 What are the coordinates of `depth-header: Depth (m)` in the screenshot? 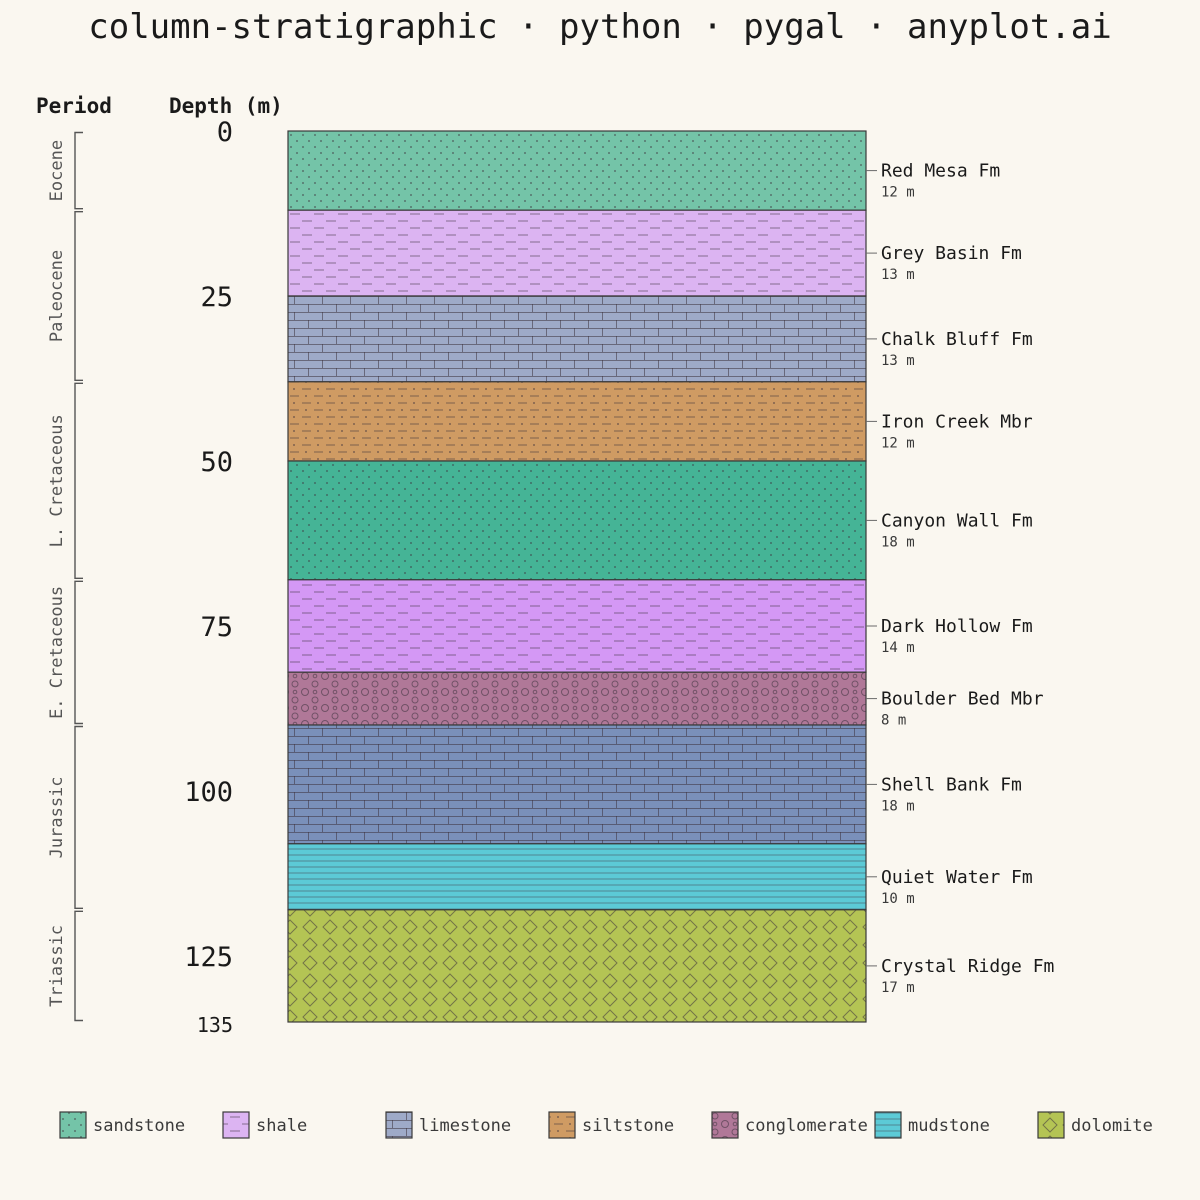 It's located at (226, 106).